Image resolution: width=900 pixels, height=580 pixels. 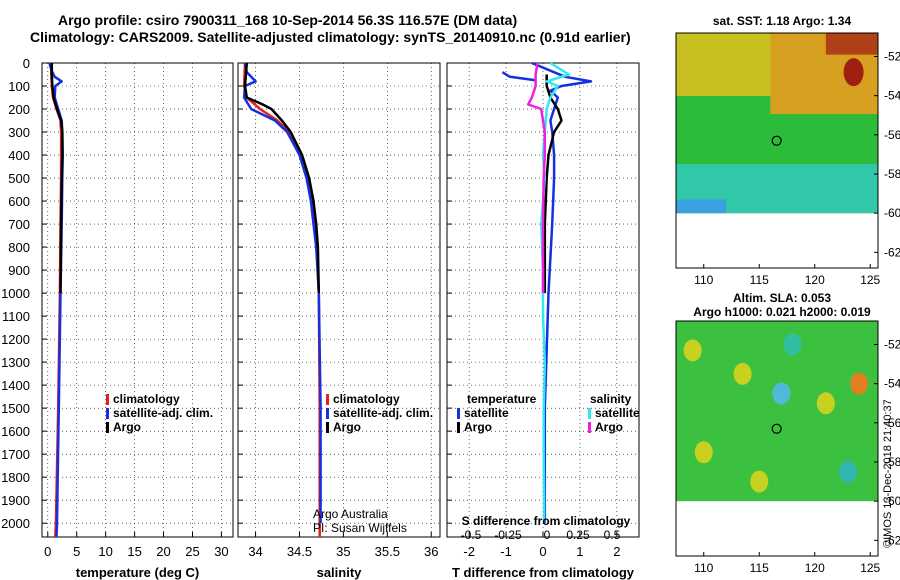 I want to click on sst-map-lat-label: -58, so click(x=892, y=174).